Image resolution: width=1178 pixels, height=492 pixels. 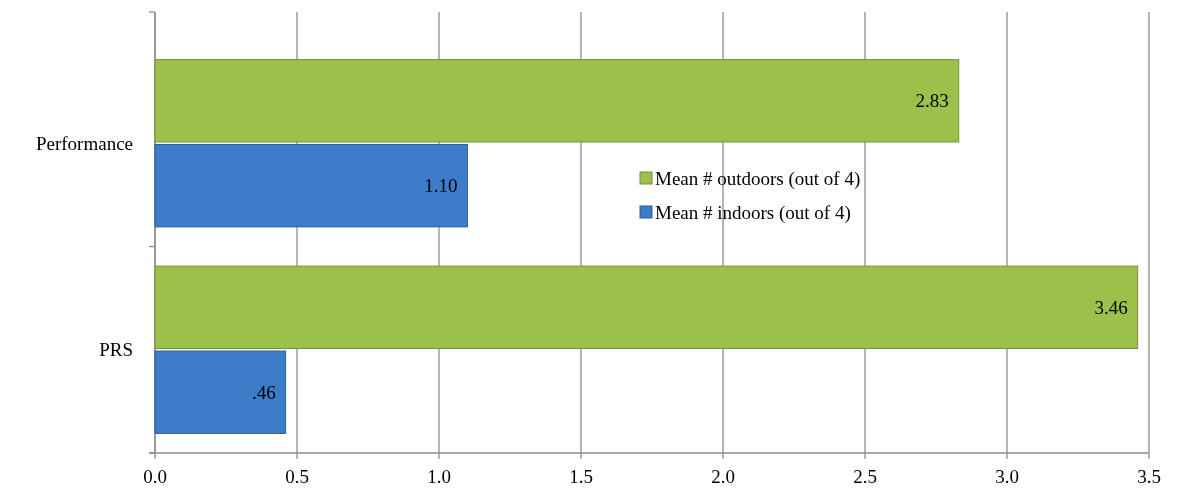 I want to click on y-tick-label: Performance, so click(x=84, y=143).